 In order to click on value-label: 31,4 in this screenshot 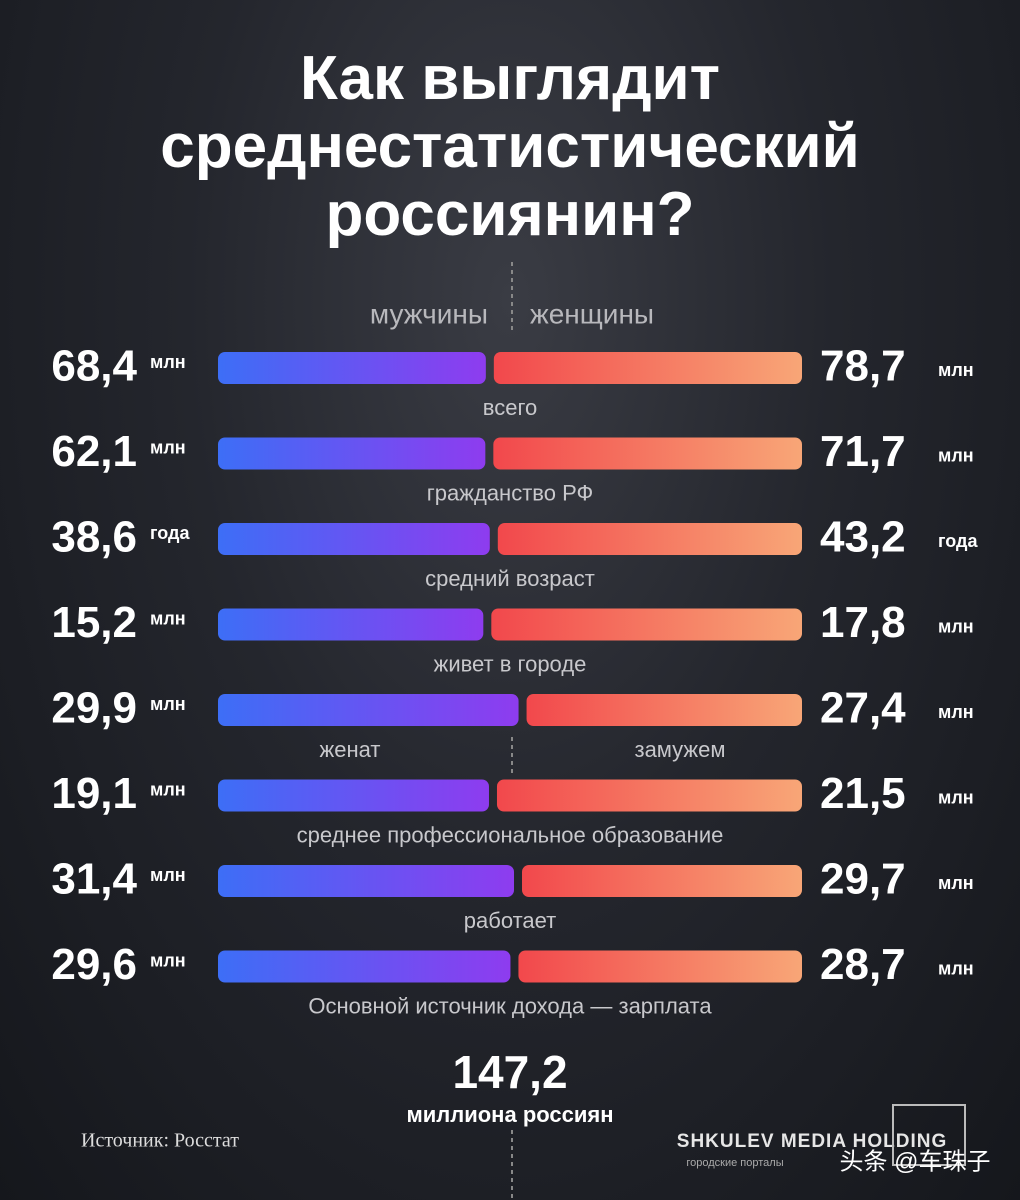, I will do `click(94, 879)`.